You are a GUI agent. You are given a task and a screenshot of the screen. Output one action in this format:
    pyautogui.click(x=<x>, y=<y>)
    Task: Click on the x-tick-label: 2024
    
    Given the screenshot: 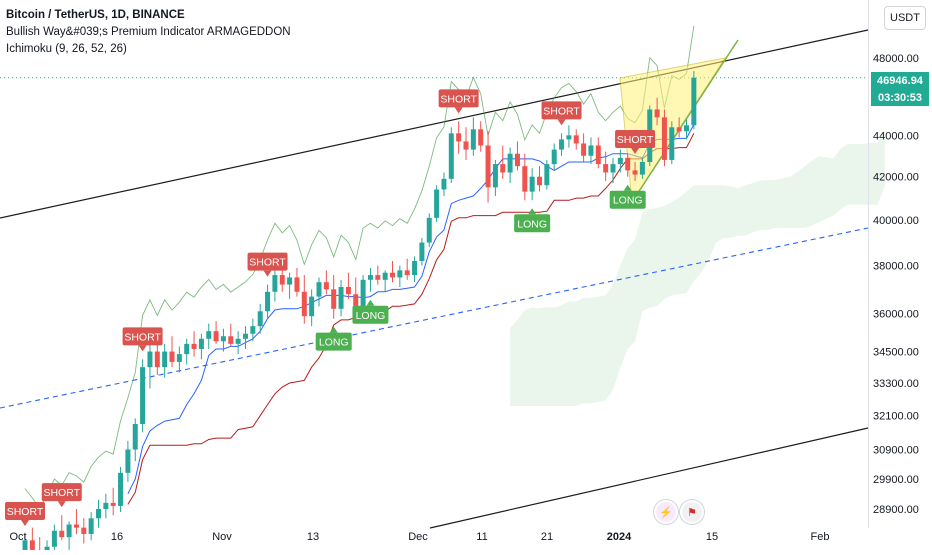 What is the action you would take?
    pyautogui.click(x=619, y=537)
    